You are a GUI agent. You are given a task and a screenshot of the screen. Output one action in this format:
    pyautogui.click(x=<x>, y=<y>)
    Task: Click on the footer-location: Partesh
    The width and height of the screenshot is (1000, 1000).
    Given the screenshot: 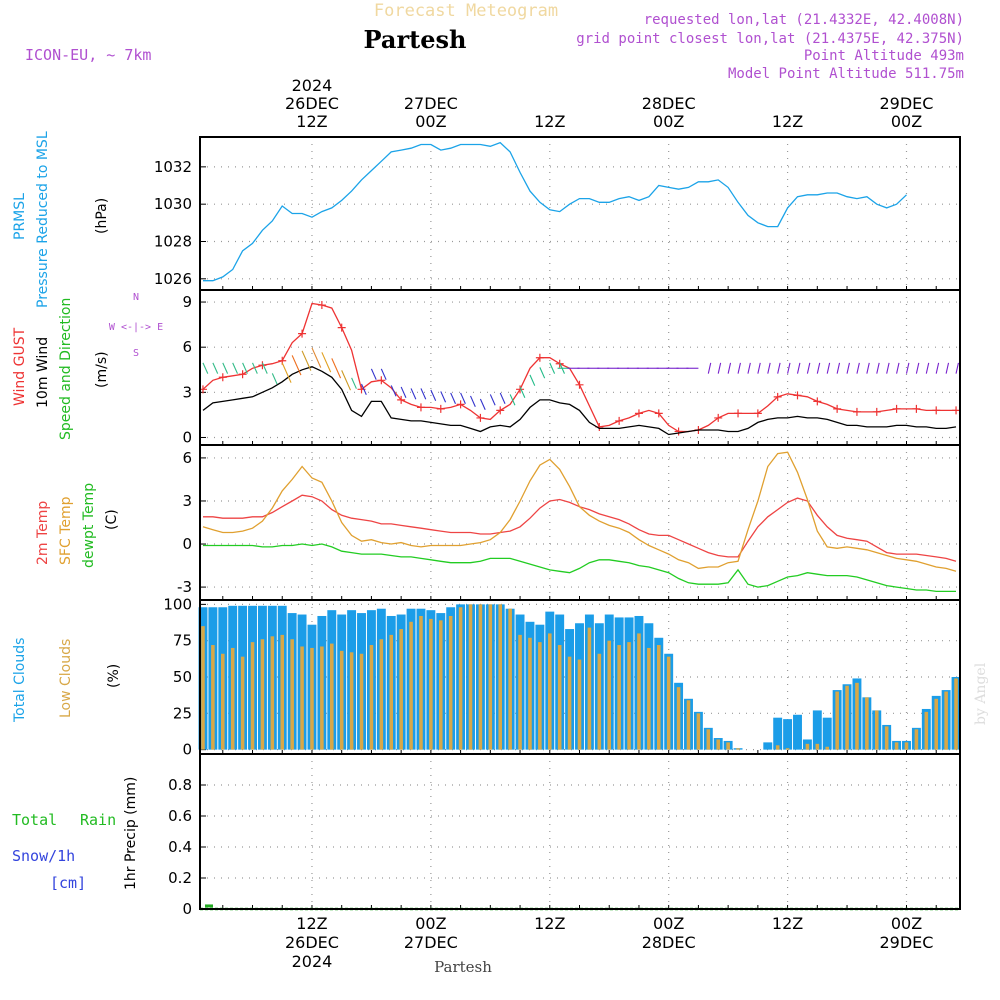 What is the action you would take?
    pyautogui.click(x=463, y=967)
    